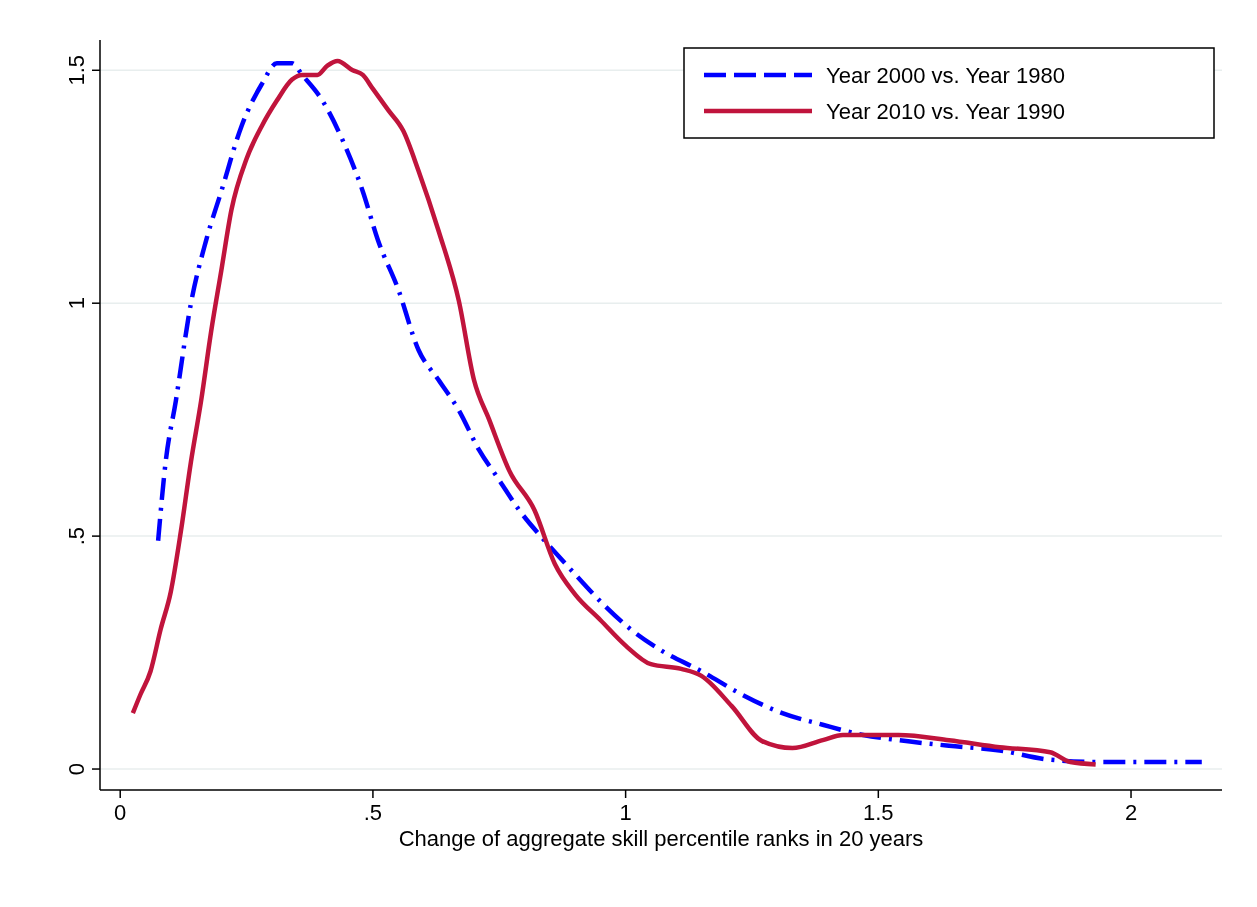  Describe the element at coordinates (945, 111) in the screenshot. I see `legend-label: Year 2010 vs. Year 1990` at that location.